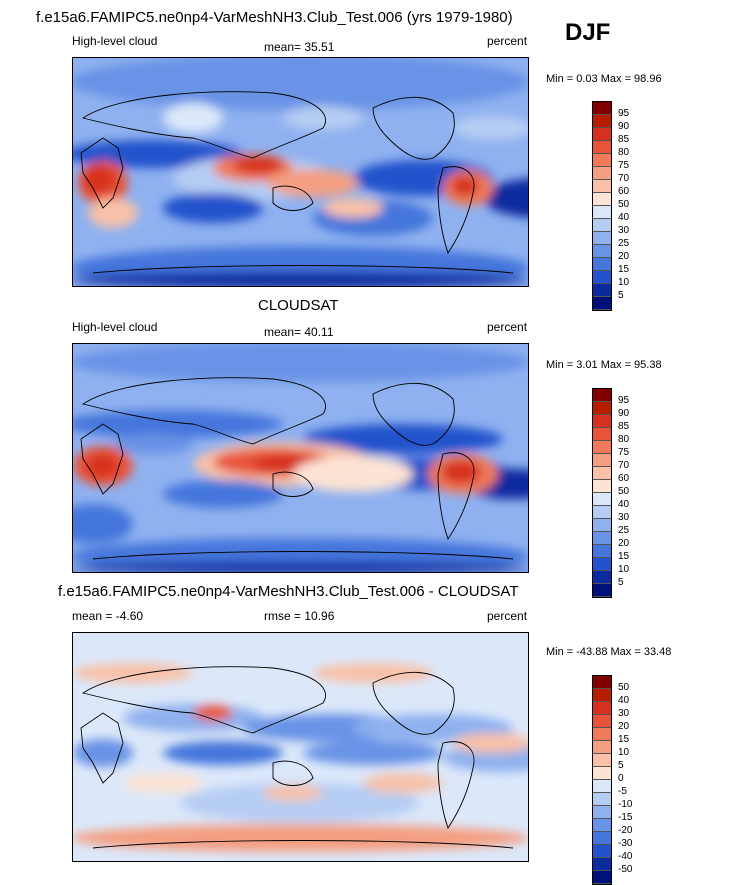  I want to click on colorbar-tick-label: 10, so click(624, 752).